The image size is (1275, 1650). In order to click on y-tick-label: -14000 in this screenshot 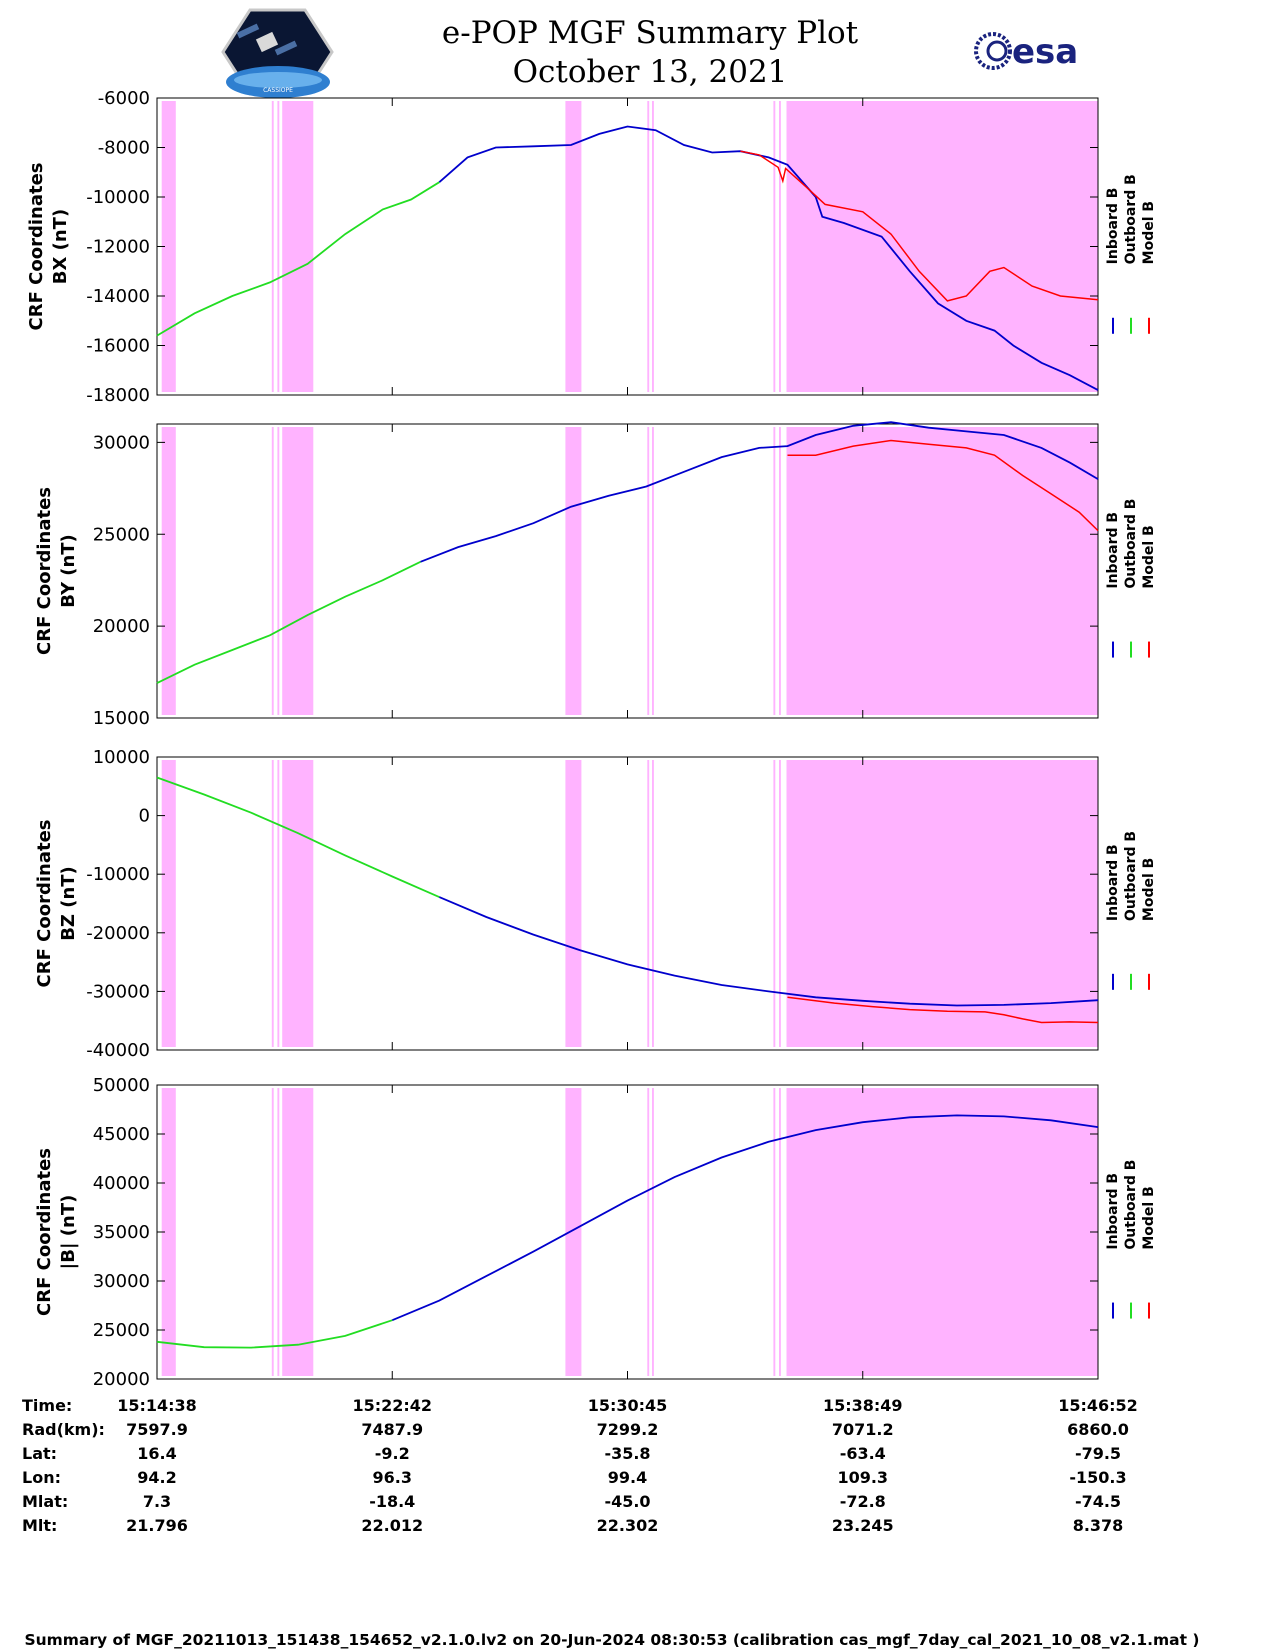, I will do `click(118, 296)`.